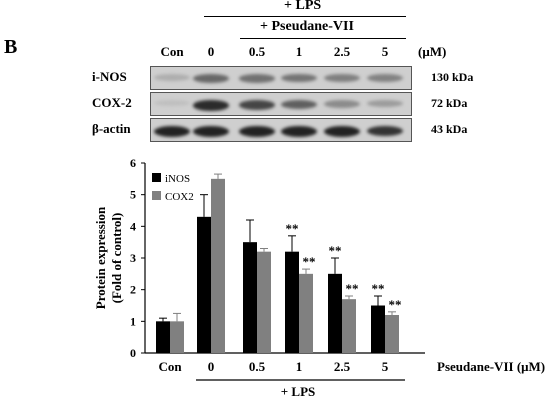  I want to click on blot-lane-label: 0.5, so click(257, 51).